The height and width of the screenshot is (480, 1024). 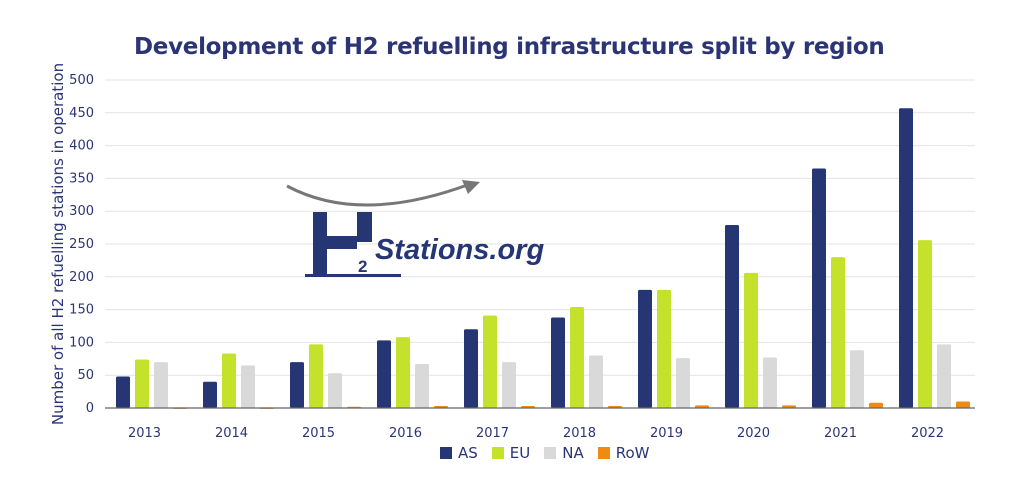 I want to click on bar-as-2018, so click(x=558, y=362).